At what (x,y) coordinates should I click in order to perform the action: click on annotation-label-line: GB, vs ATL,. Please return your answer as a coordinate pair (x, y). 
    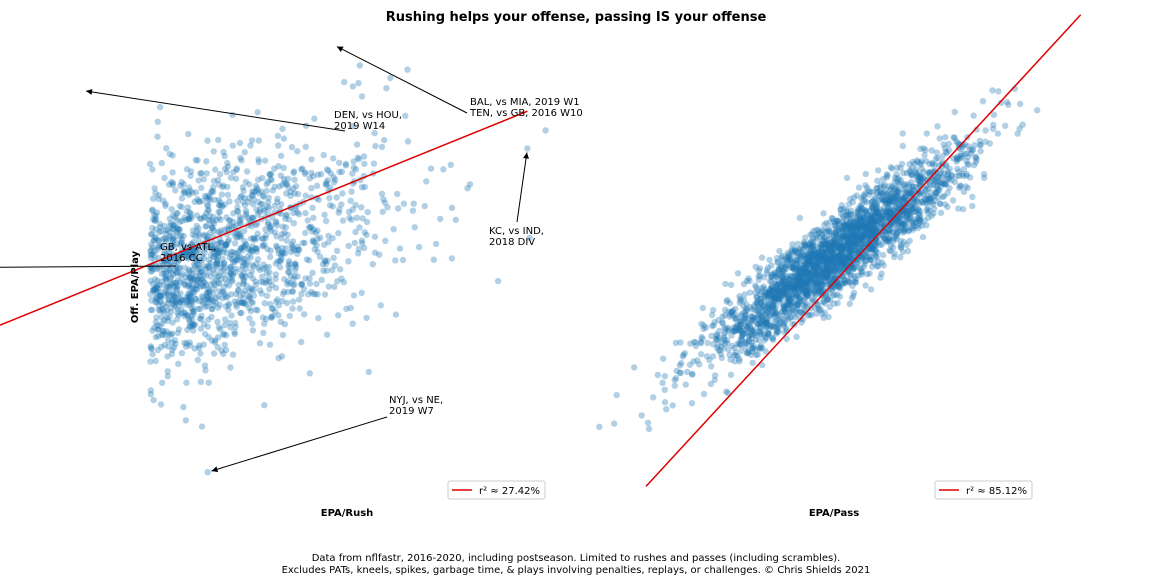
    Looking at the image, I should click on (188, 247).